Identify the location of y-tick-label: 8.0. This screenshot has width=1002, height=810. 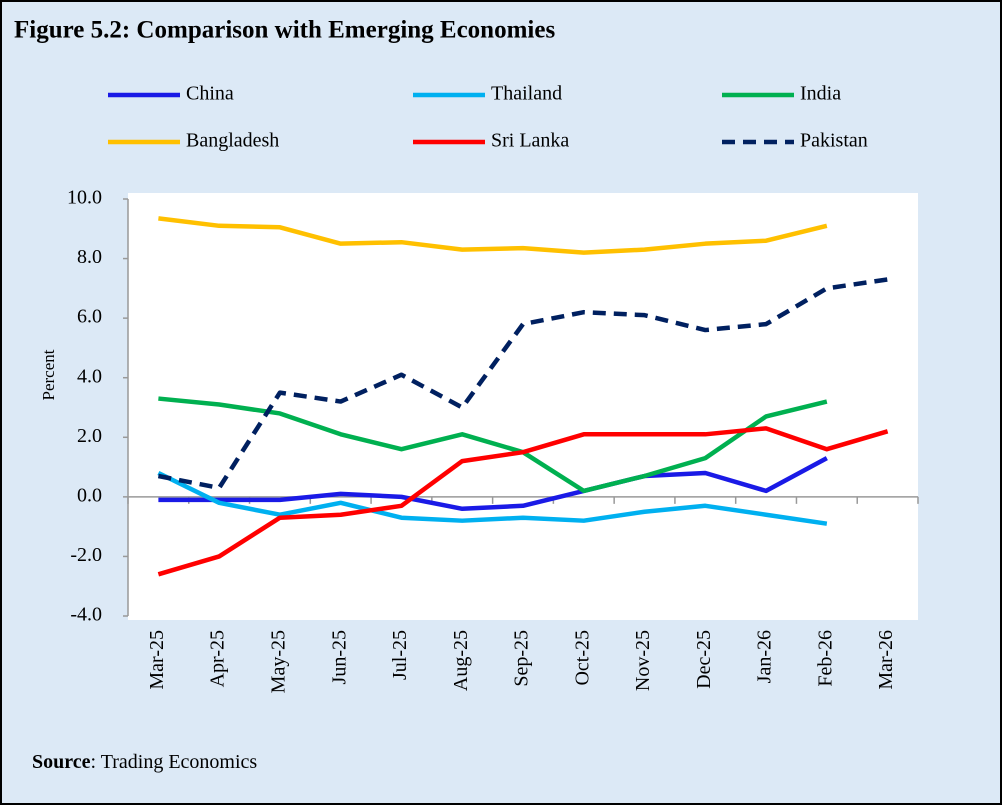
(89, 257).